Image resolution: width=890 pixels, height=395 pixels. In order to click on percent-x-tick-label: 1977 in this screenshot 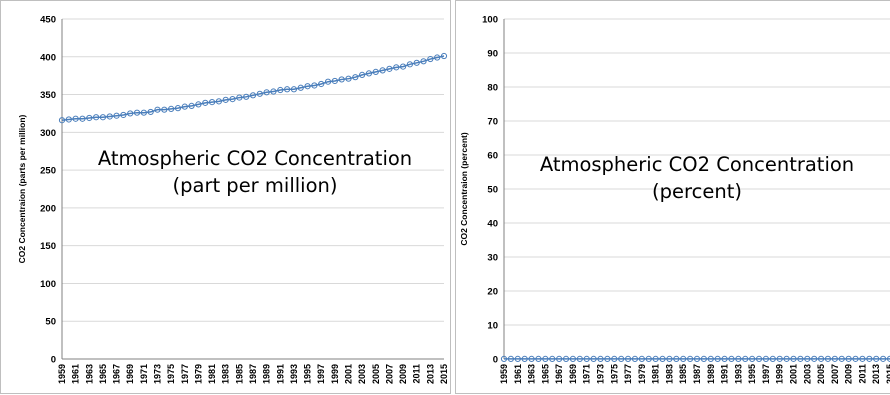, I will do `click(628, 374)`.